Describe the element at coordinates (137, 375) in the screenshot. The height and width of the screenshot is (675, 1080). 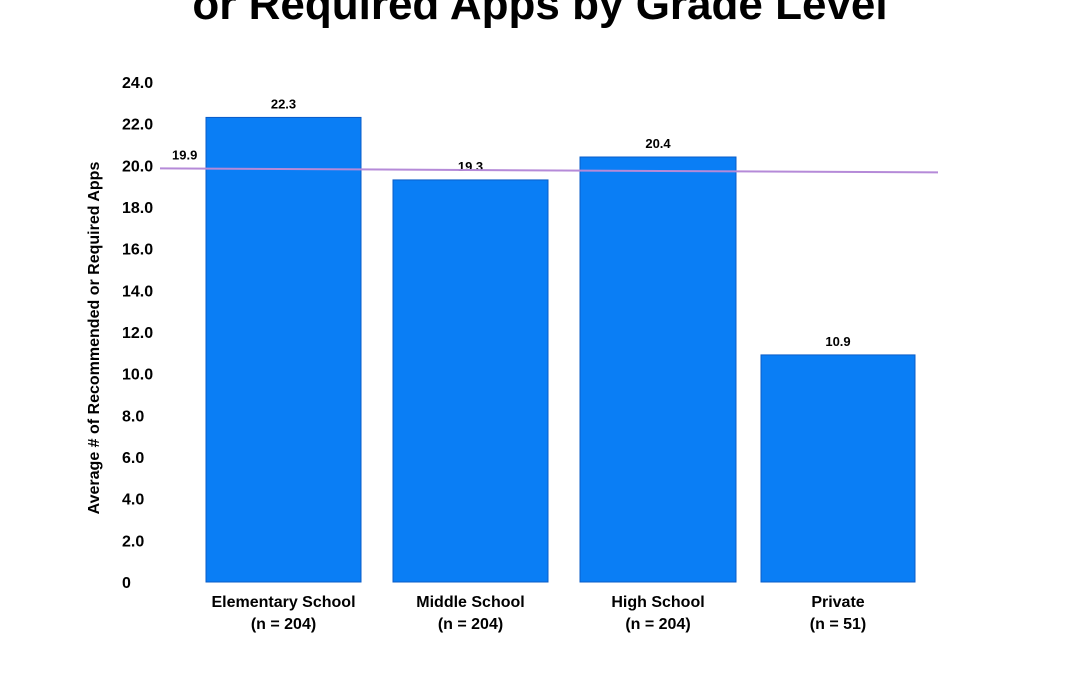
I see `y-tick-label: 10.0` at that location.